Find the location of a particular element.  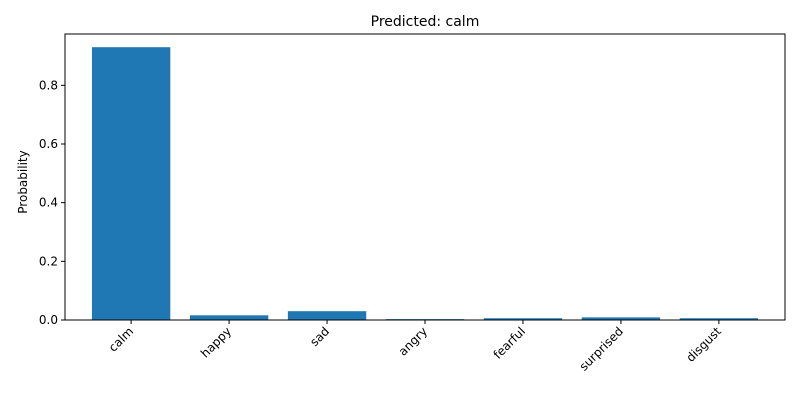

bar-calm is located at coordinates (131, 183).